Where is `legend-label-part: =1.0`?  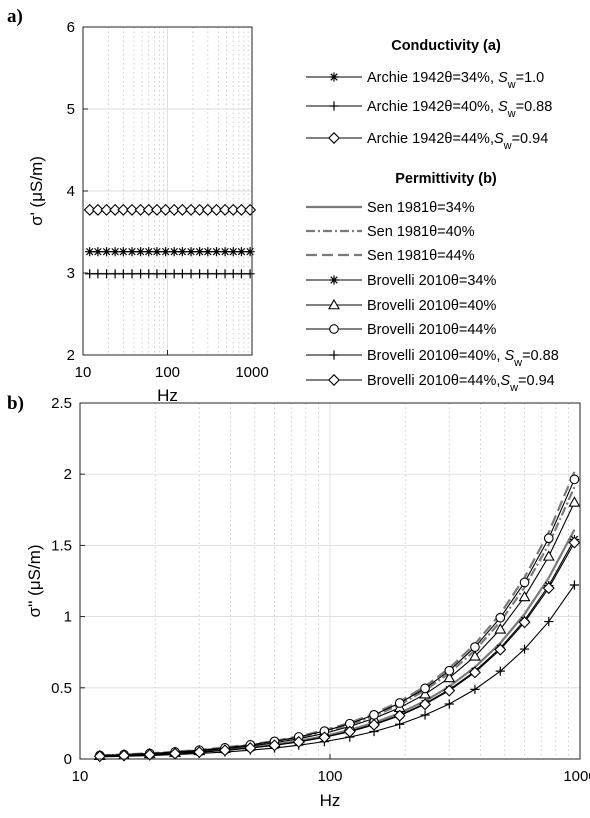 legend-label-part: =1.0 is located at coordinates (530, 78).